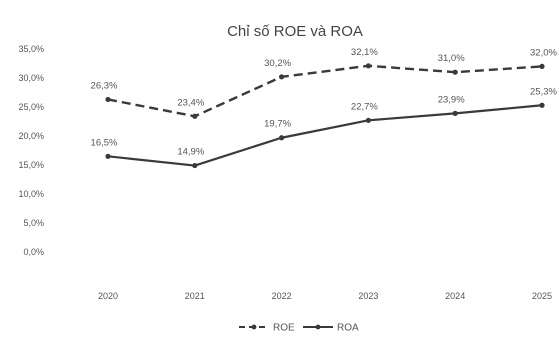 The height and width of the screenshot is (340, 559). What do you see at coordinates (451, 58) in the screenshot?
I see `data-label-roe: 31,0%` at bounding box center [451, 58].